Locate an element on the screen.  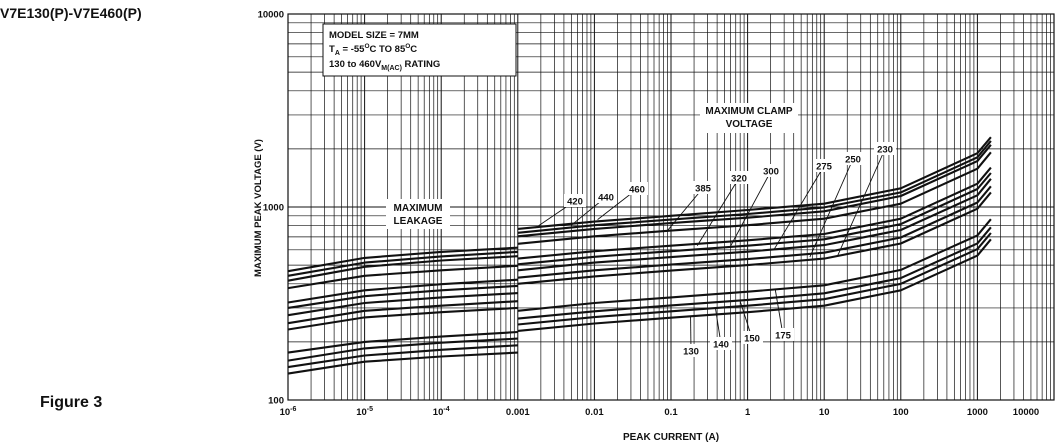
leakage-label-line-2: LEAKAGE is located at coordinates (418, 221).